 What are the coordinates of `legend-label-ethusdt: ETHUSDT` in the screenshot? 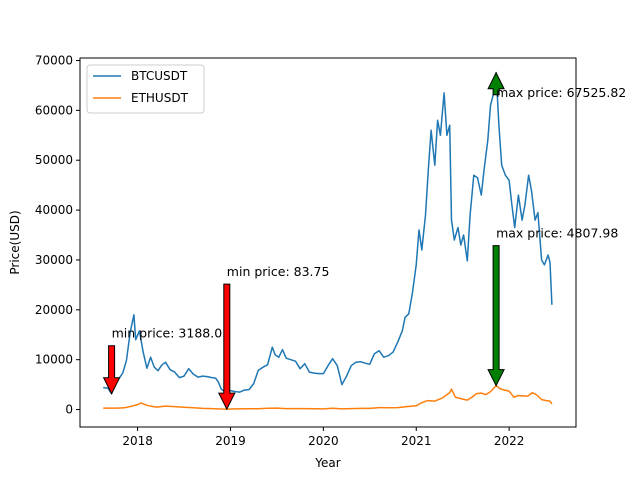 It's located at (160, 98).